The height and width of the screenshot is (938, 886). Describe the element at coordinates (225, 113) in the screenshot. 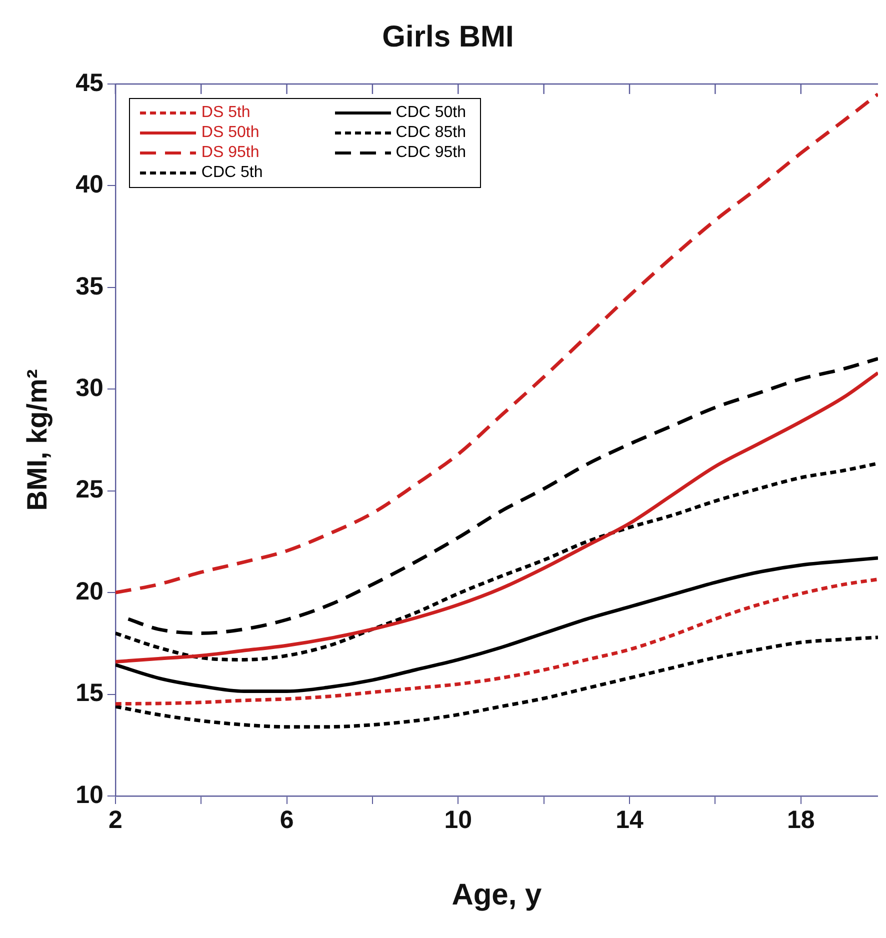

I see `legend-label: DS 5th` at that location.